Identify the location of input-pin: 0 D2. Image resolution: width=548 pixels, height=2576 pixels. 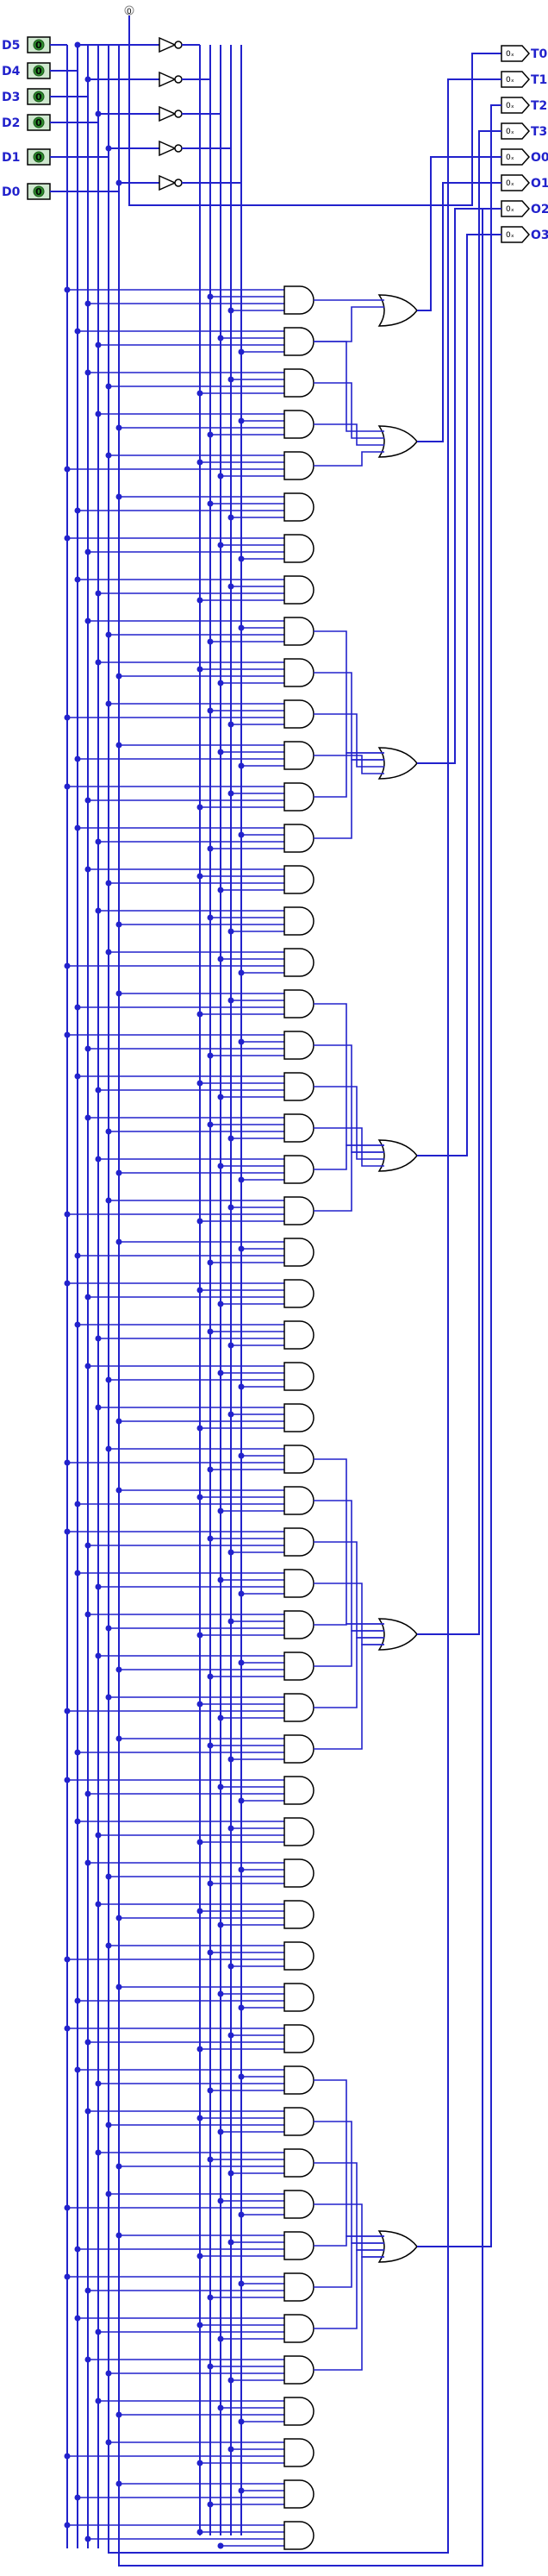
(26, 122).